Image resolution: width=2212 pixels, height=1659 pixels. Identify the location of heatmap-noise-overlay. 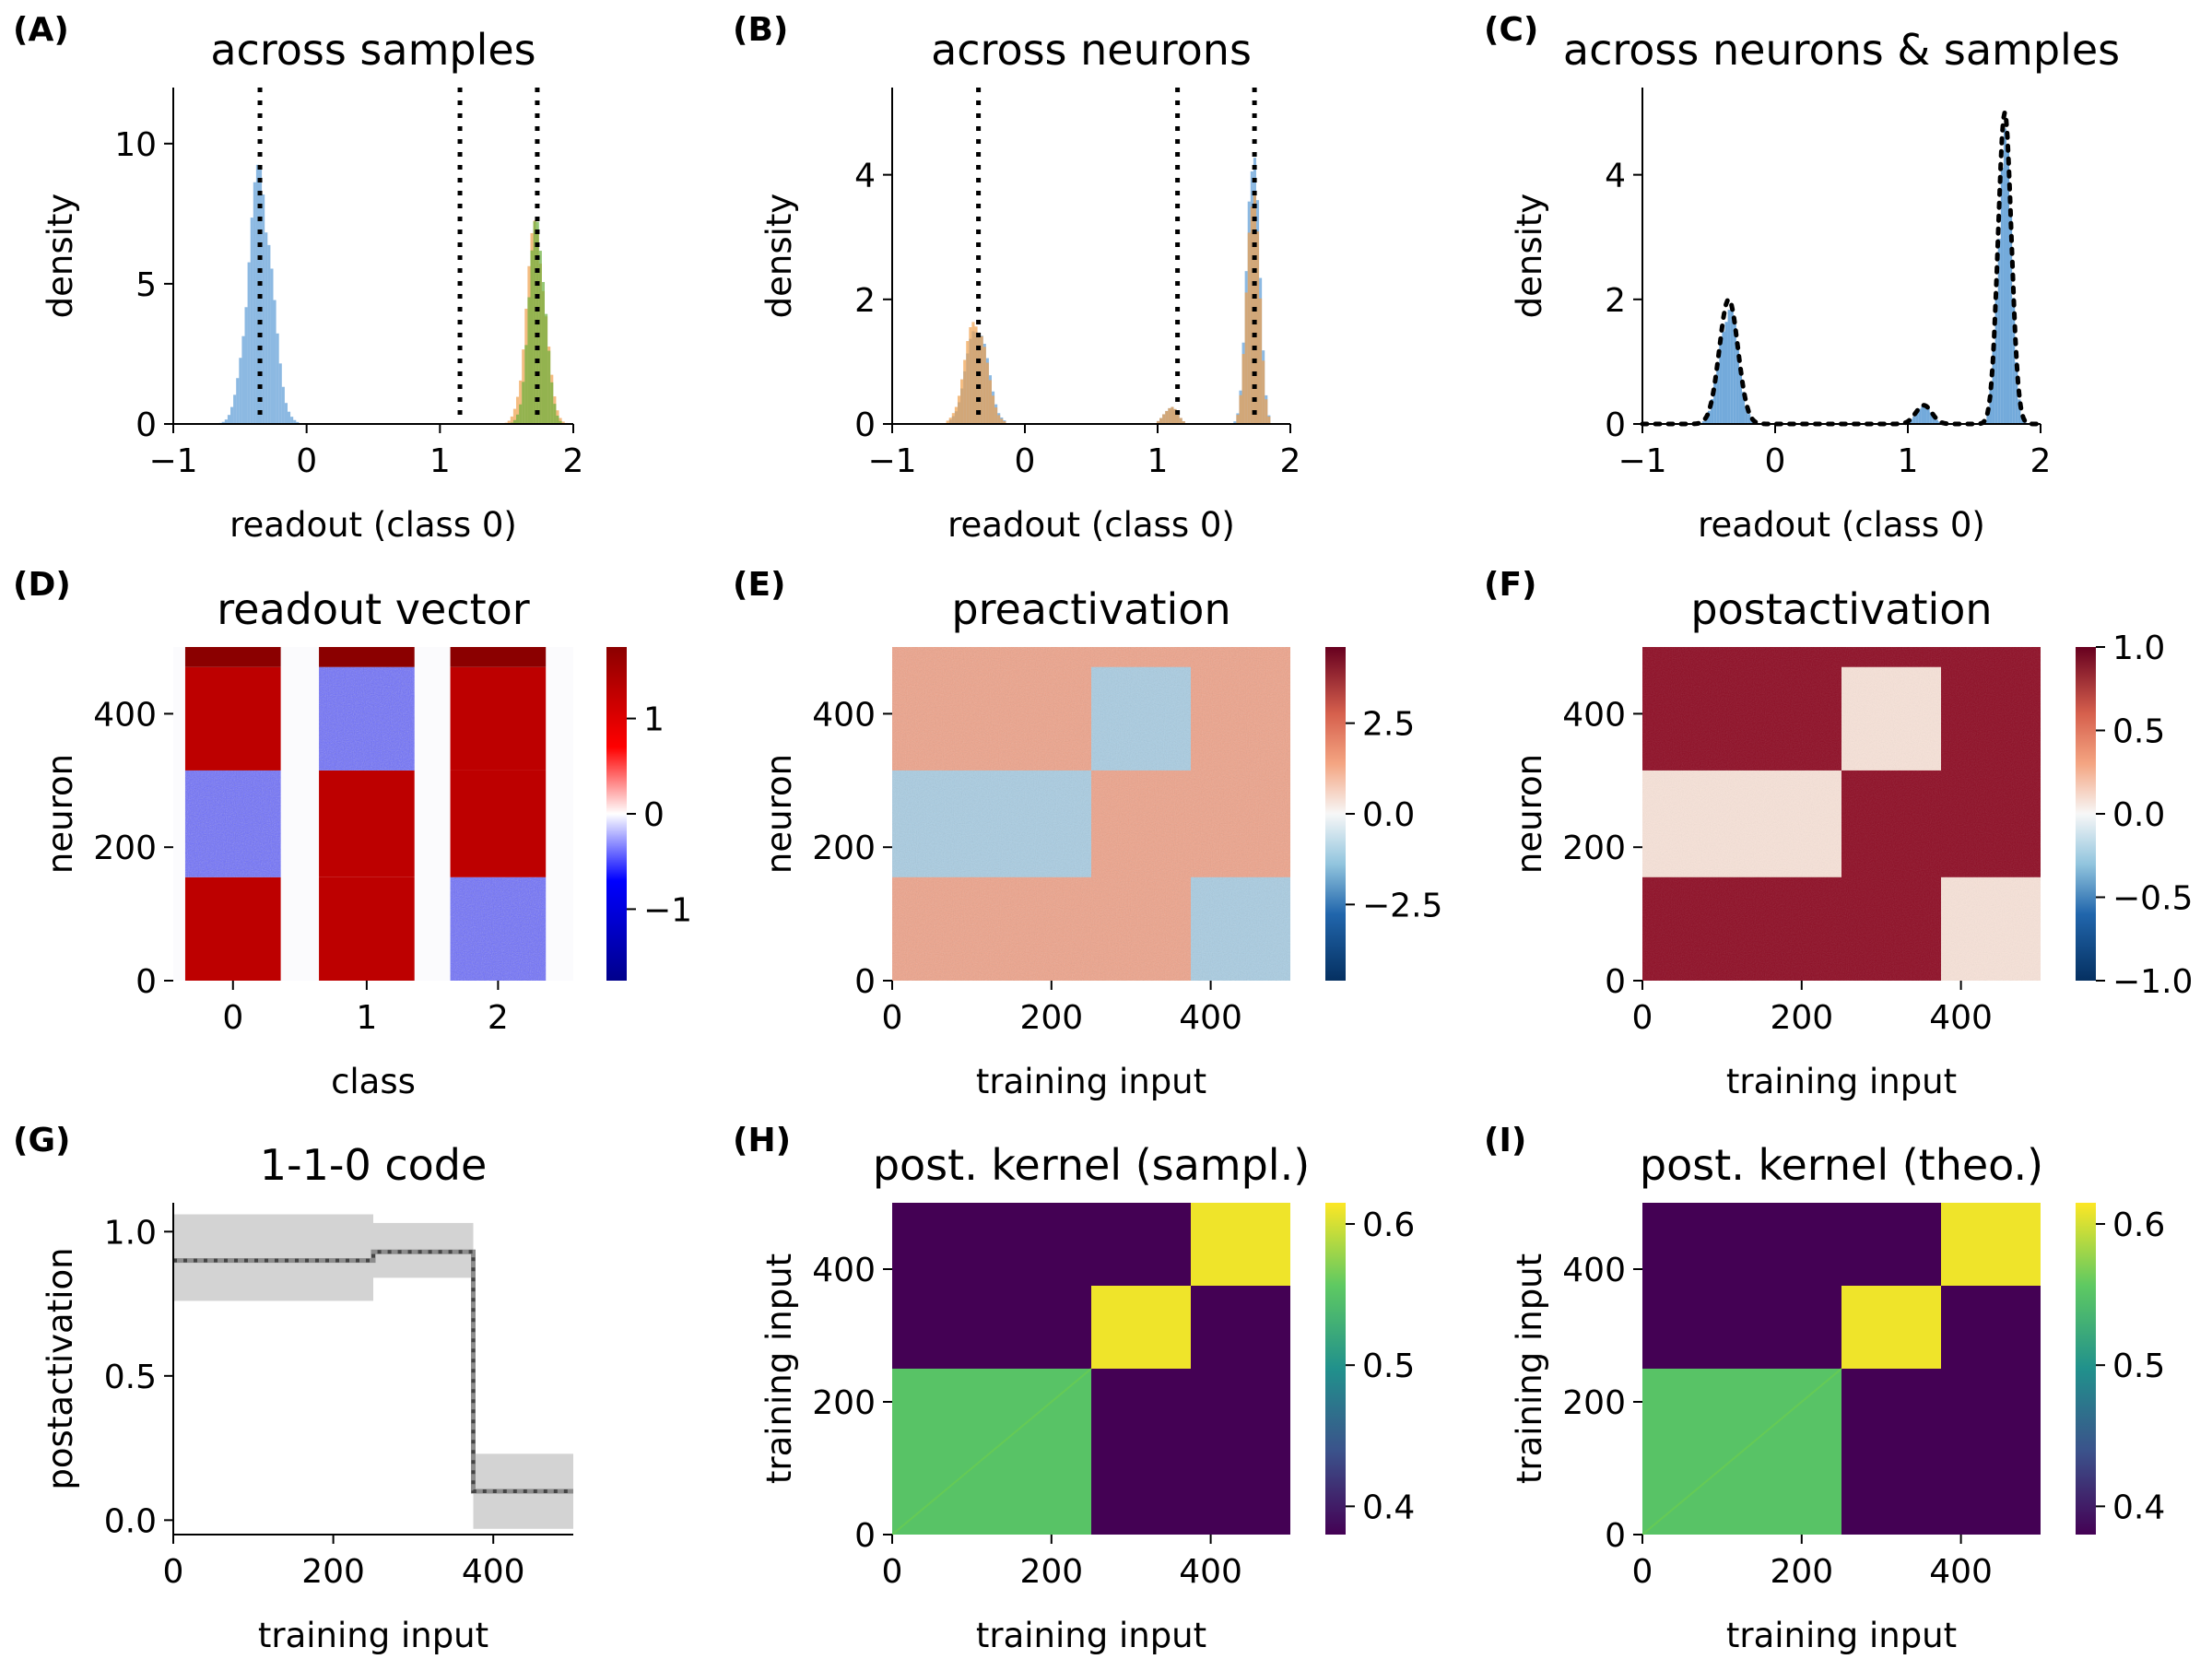
(1091, 814).